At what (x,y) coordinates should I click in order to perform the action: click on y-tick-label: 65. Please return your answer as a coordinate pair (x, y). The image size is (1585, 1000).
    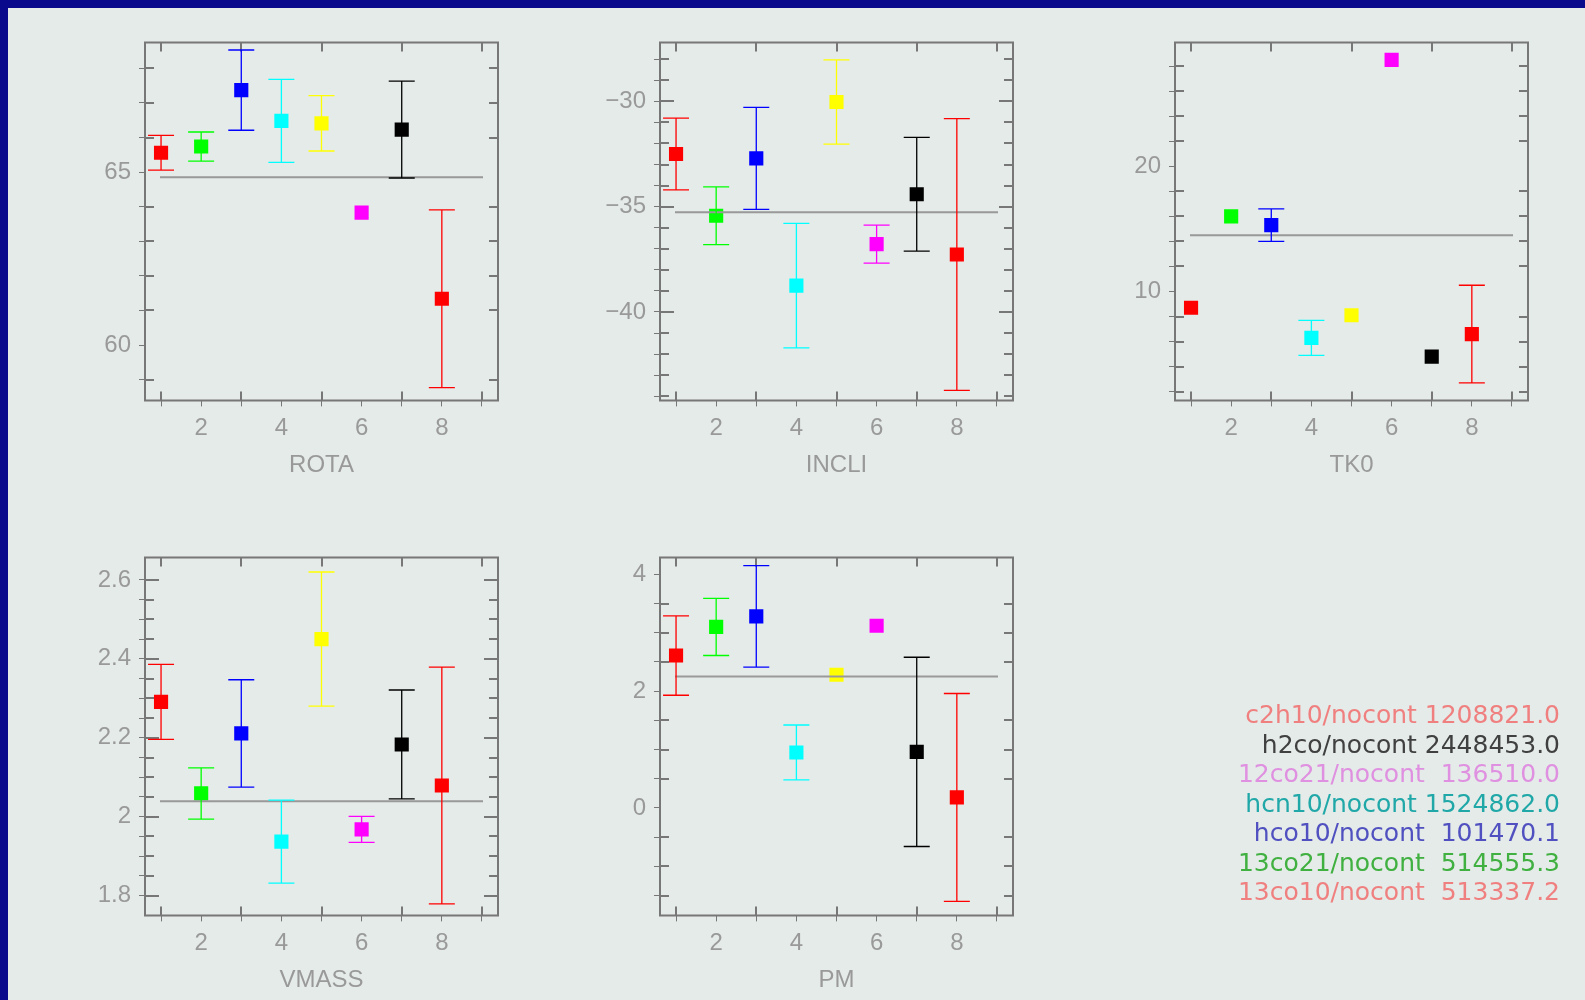
    Looking at the image, I should click on (117, 170).